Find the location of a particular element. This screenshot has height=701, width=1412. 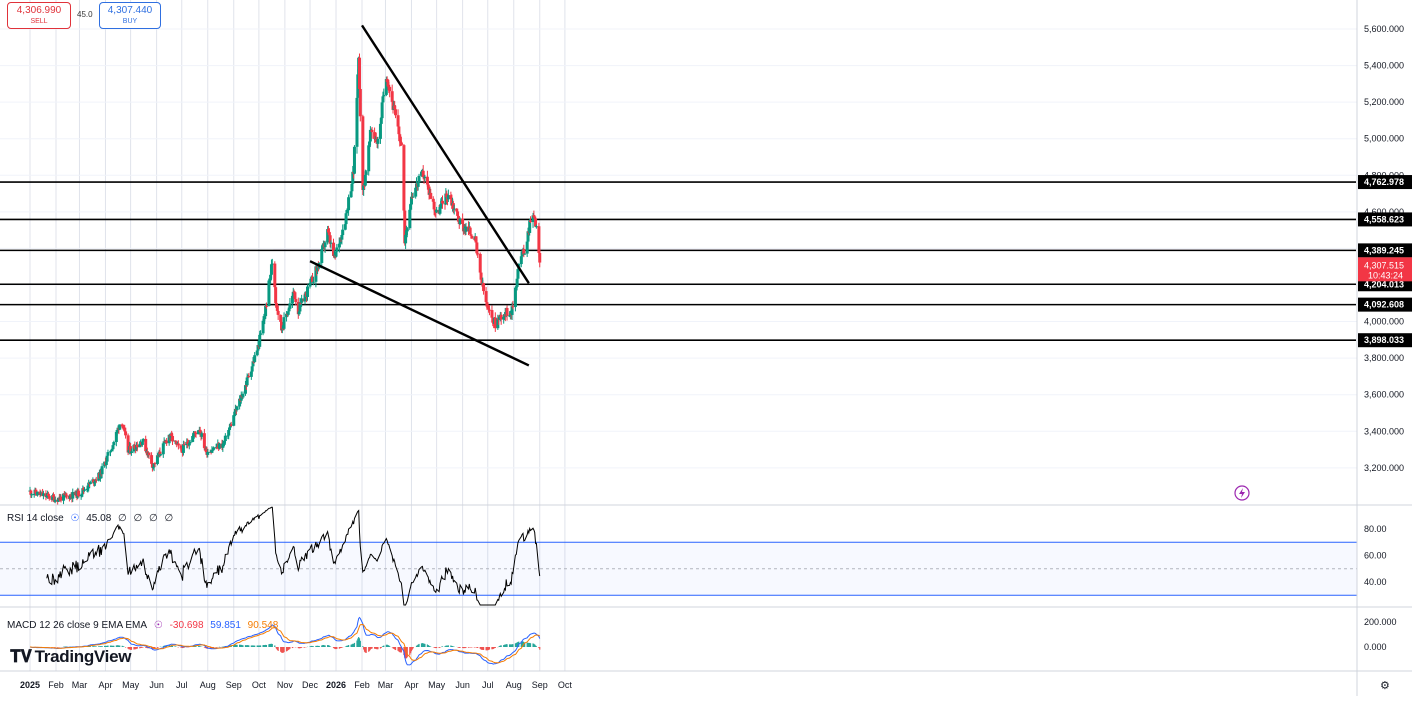

price-tick-label: 3,800.000 is located at coordinates (1384, 358).